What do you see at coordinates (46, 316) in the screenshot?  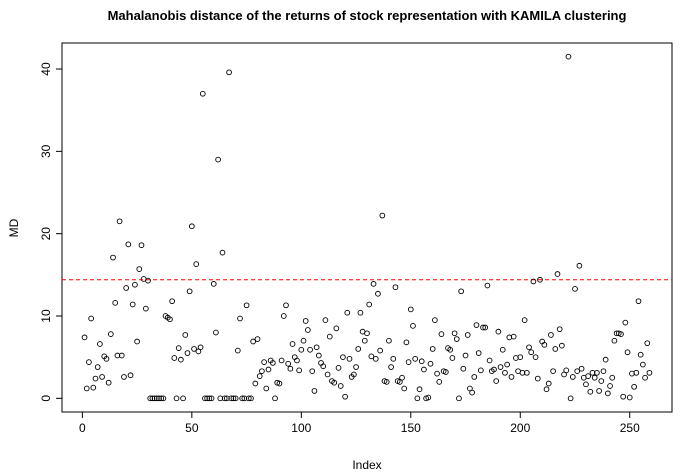 I see `y-tick-label: 10` at bounding box center [46, 316].